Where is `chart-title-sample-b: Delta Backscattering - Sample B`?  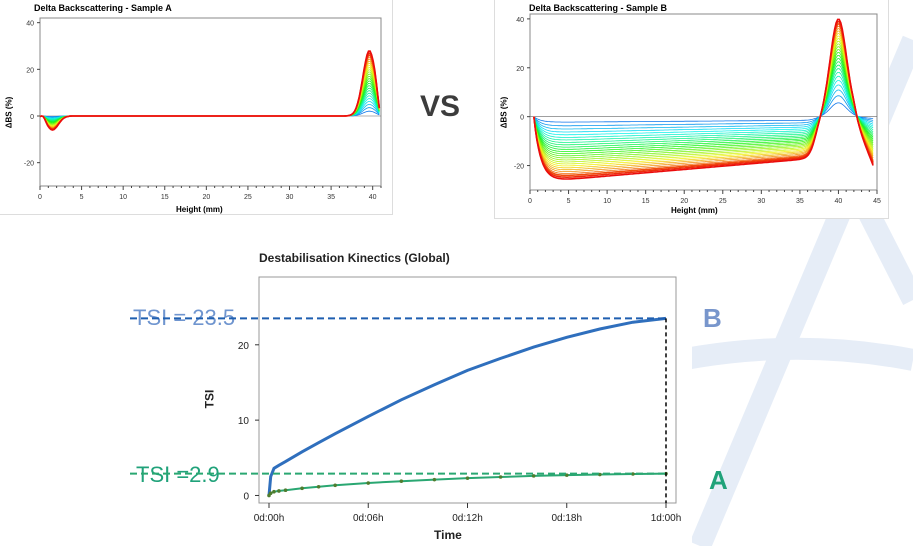
chart-title-sample-b: Delta Backscattering - Sample B is located at coordinates (598, 8).